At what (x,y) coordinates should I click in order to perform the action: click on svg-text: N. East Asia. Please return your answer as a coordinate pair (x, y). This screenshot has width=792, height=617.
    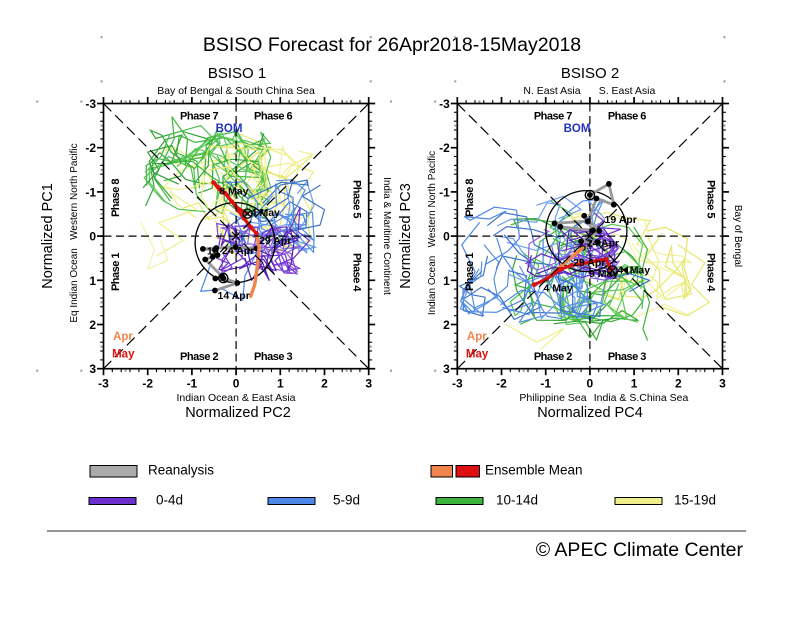
    Looking at the image, I should click on (551, 91).